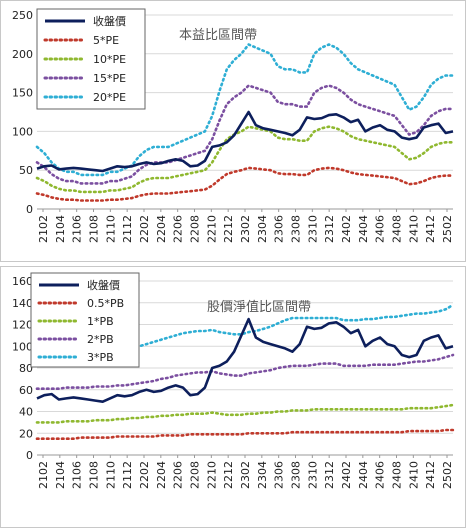 This screenshot has width=466, height=530. What do you see at coordinates (100, 321) in the screenshot?
I see `legend-label: 1*PB` at bounding box center [100, 321].